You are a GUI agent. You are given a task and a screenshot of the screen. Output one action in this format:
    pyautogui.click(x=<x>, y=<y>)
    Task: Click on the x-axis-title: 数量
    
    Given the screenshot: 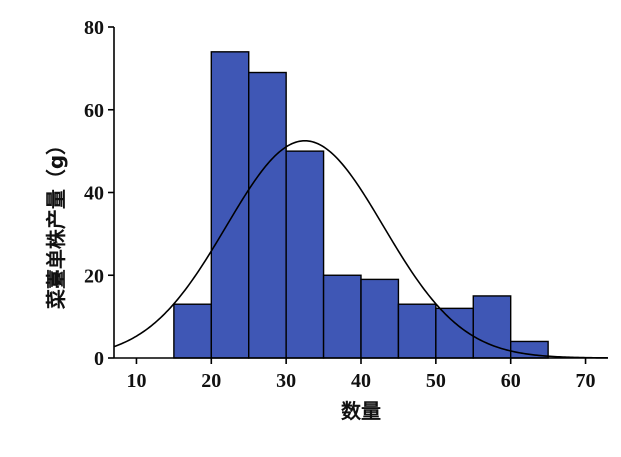 What is the action you would take?
    pyautogui.click(x=361, y=411)
    